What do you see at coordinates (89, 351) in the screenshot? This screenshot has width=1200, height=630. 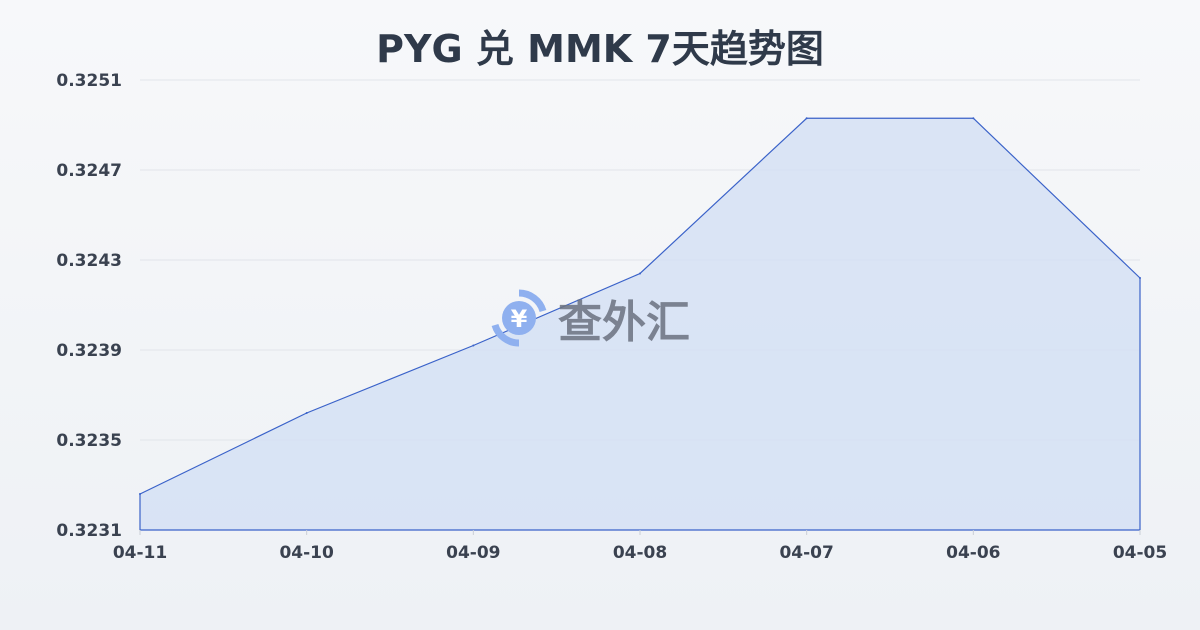 I see `y-tick-label: 0.3239` at bounding box center [89, 351].